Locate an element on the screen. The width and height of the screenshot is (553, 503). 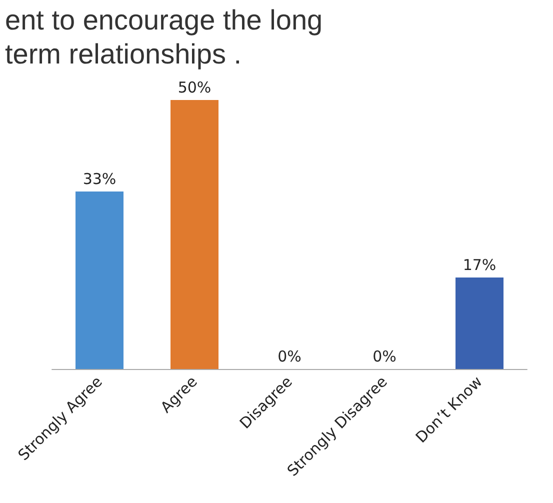
data-label: 33% is located at coordinates (99, 179).